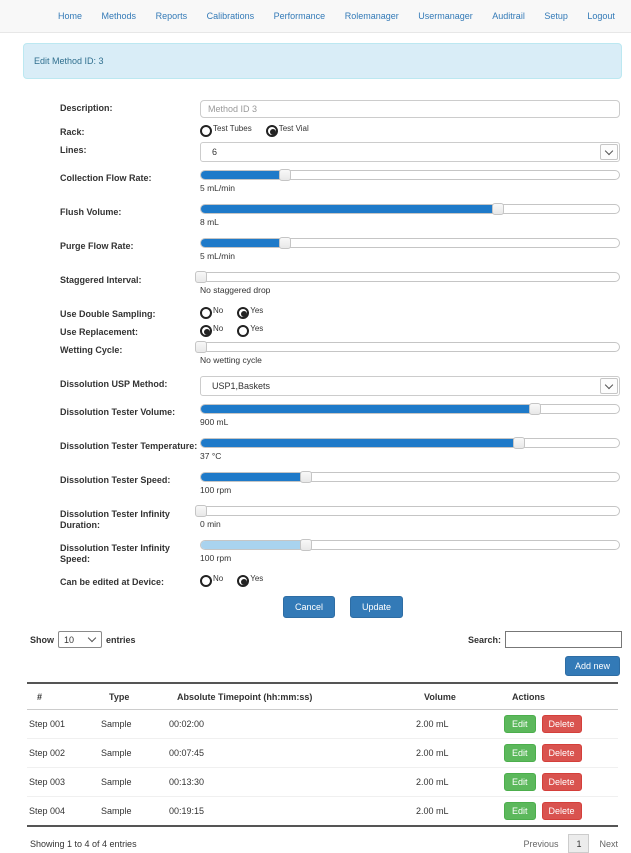 The image size is (631, 853). I want to click on rack-label: Rack:, so click(72, 132).